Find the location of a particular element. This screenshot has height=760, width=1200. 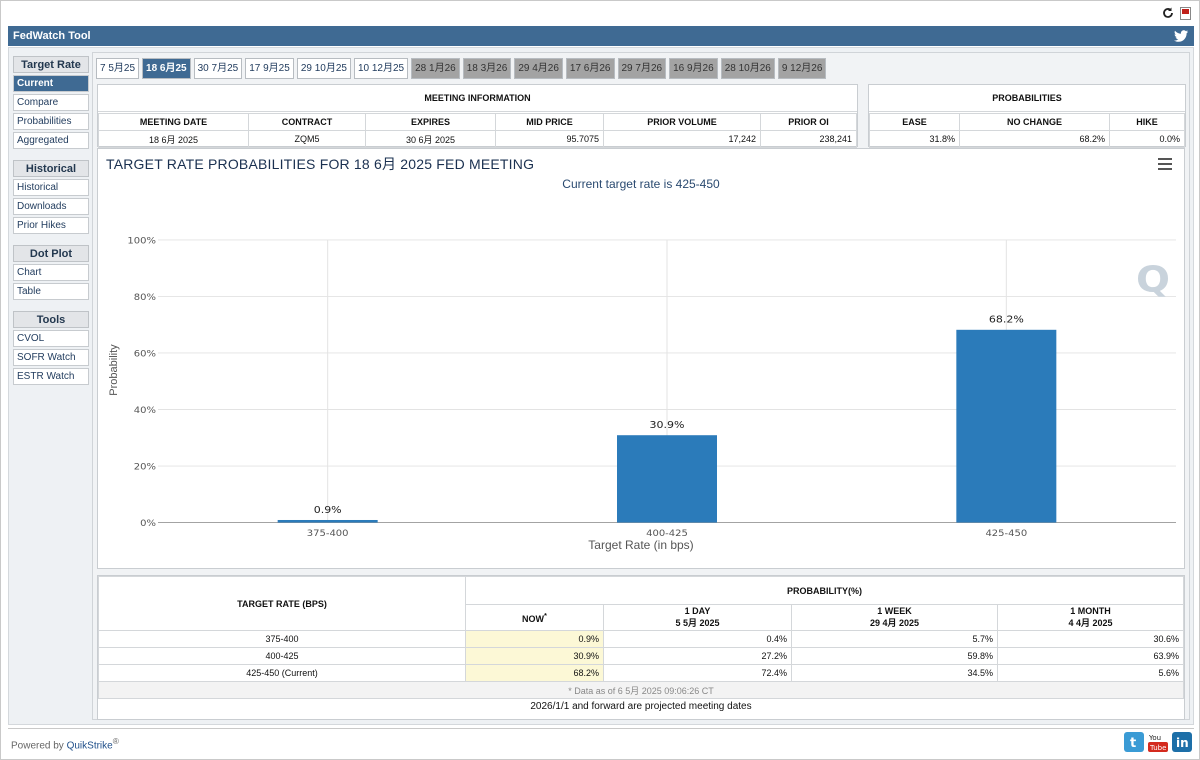

sidebar-item-chart: Chart is located at coordinates (51, 272).